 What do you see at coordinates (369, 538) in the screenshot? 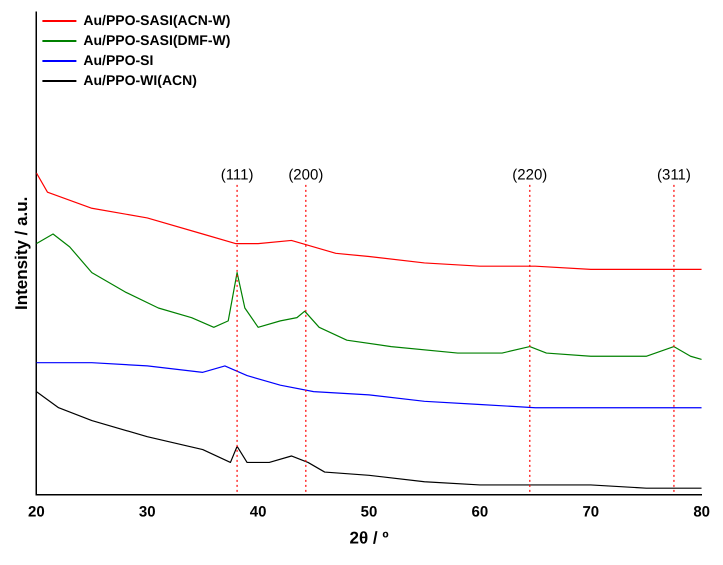
I see `x-axis-title: 2θ / º` at bounding box center [369, 538].